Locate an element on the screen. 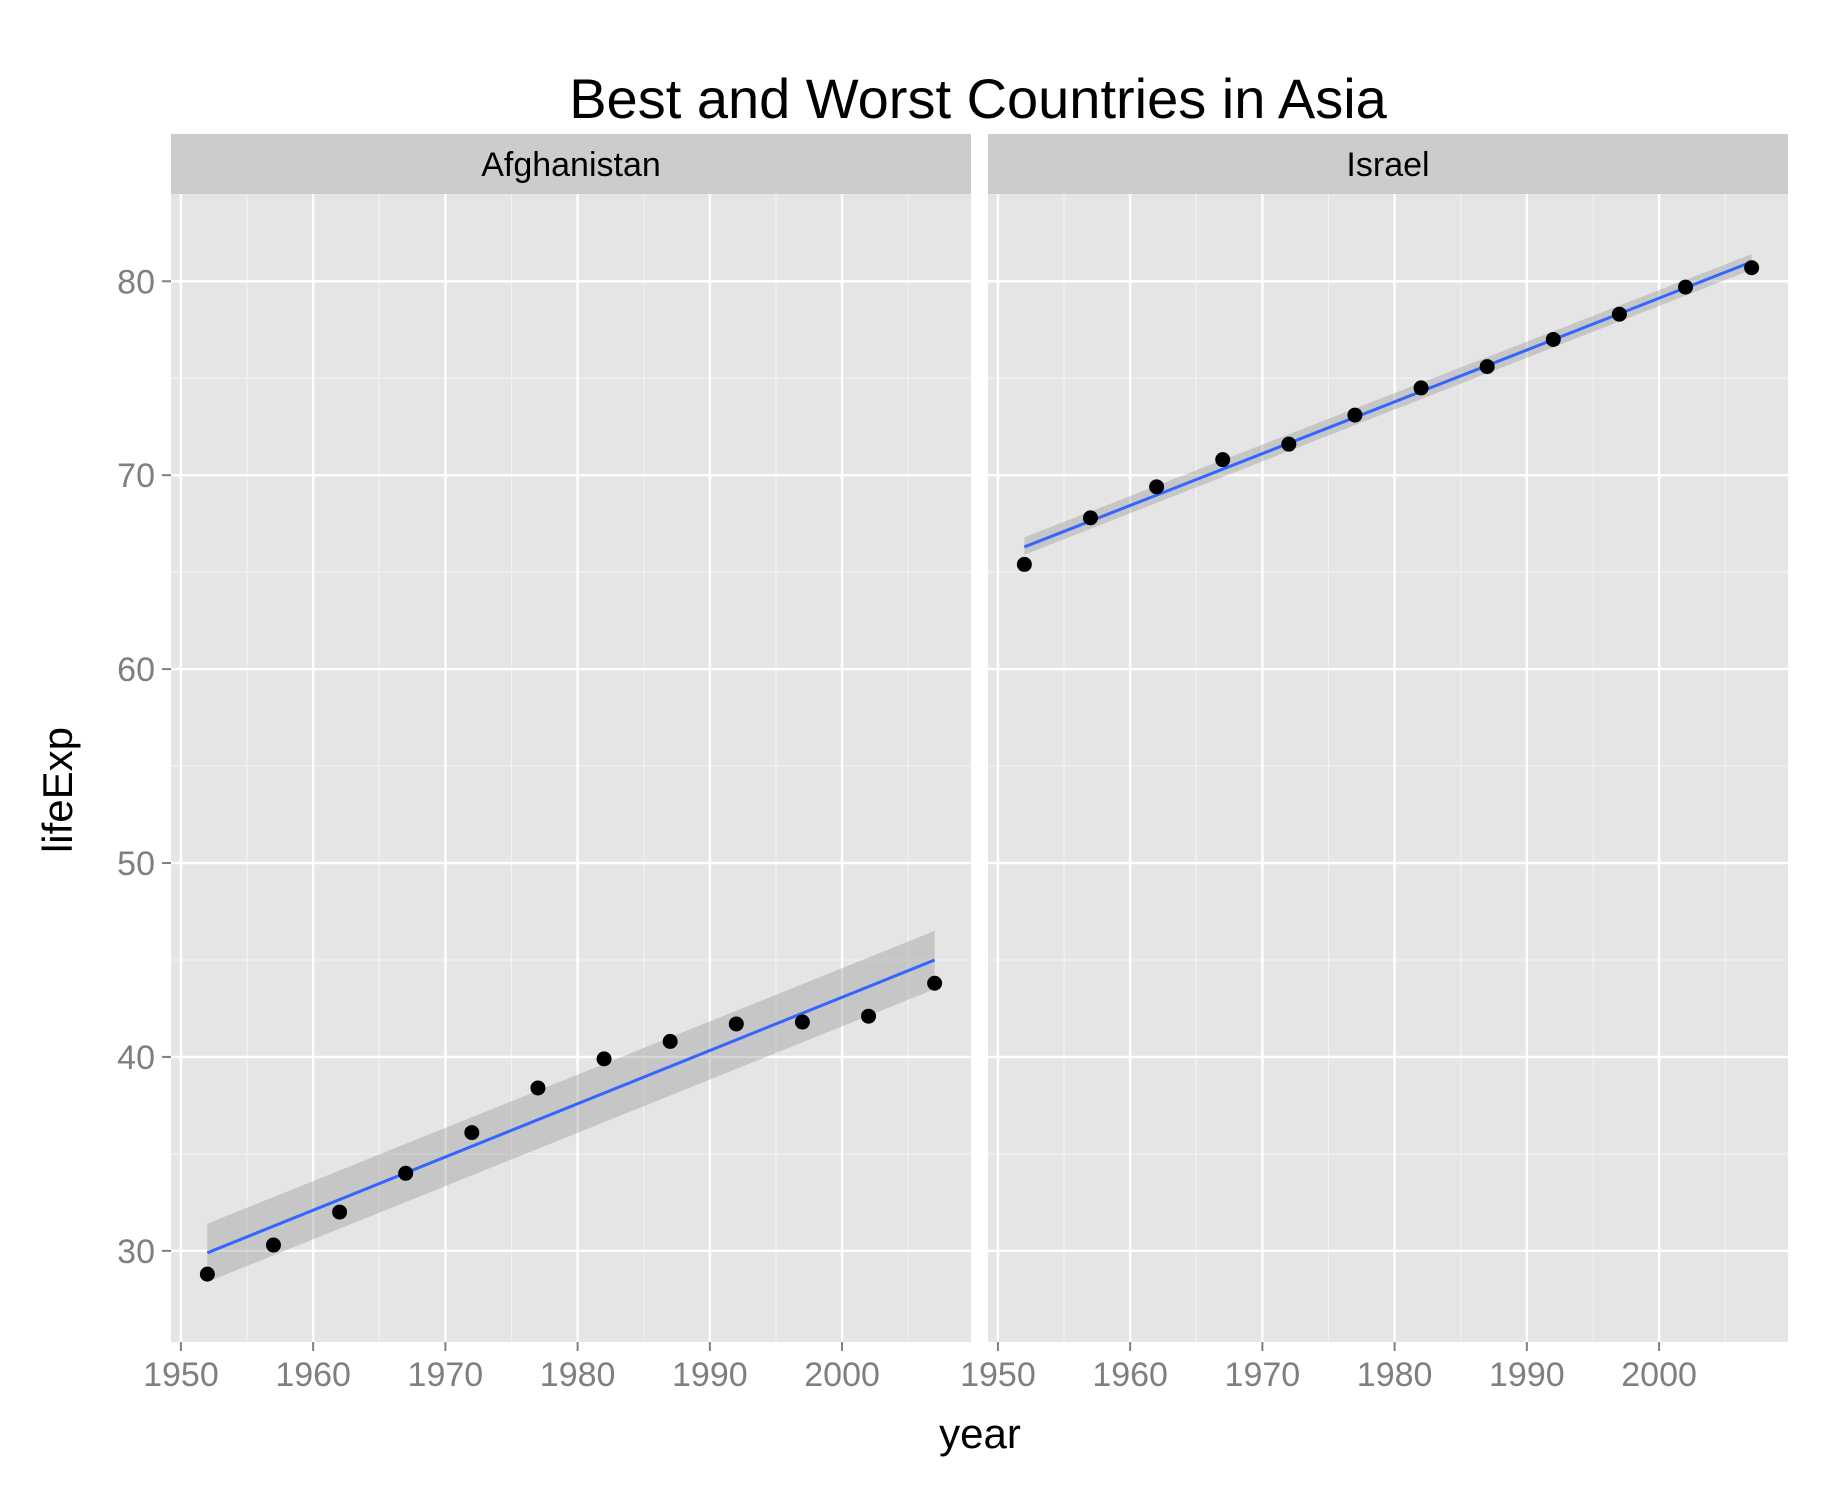 The image size is (1832, 1490). facet-strip-label: Afghanistan is located at coordinates (571, 165).